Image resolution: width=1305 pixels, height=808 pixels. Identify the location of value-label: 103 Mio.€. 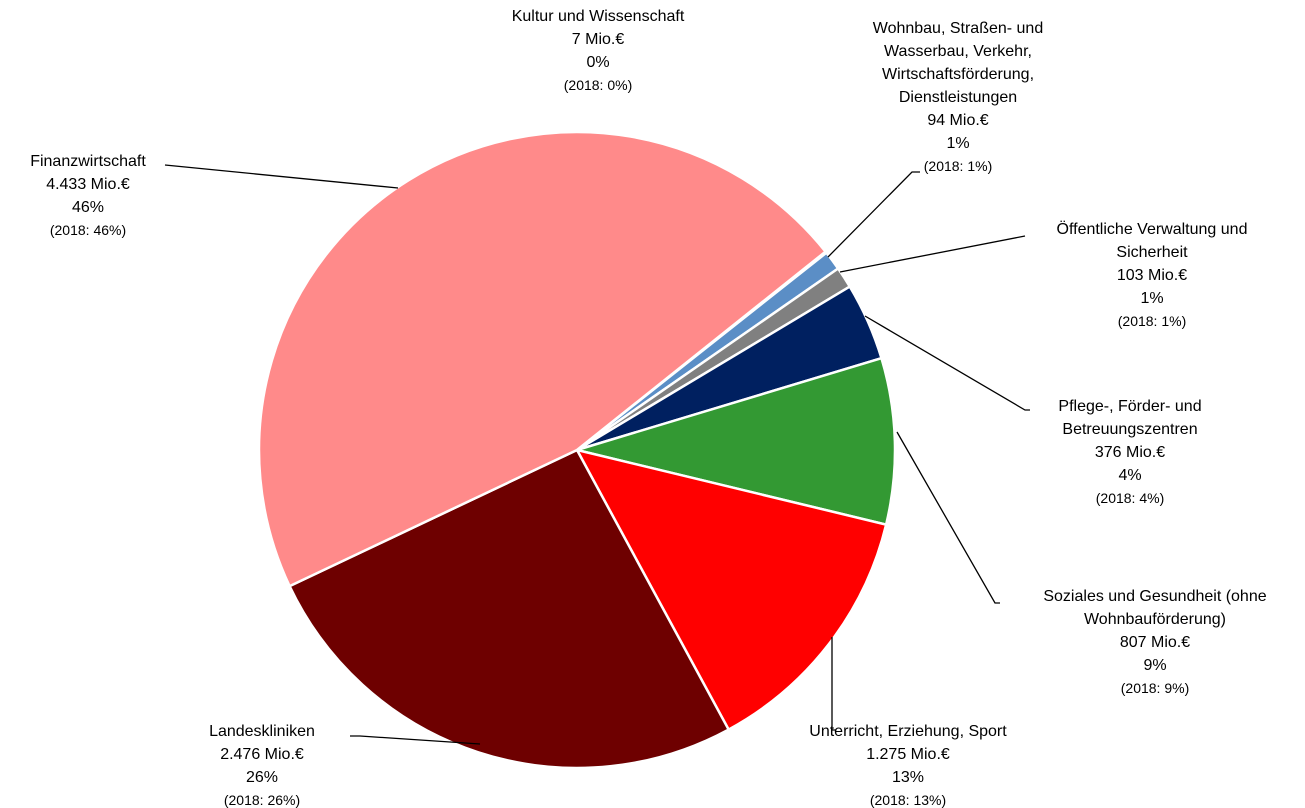
(1152, 275).